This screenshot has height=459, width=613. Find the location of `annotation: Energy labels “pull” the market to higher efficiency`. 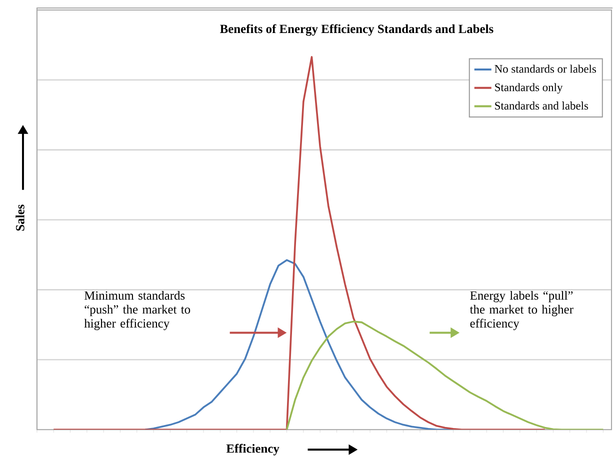

annotation: Energy labels “pull” the market to higher efficiency is located at coordinates (522, 310).